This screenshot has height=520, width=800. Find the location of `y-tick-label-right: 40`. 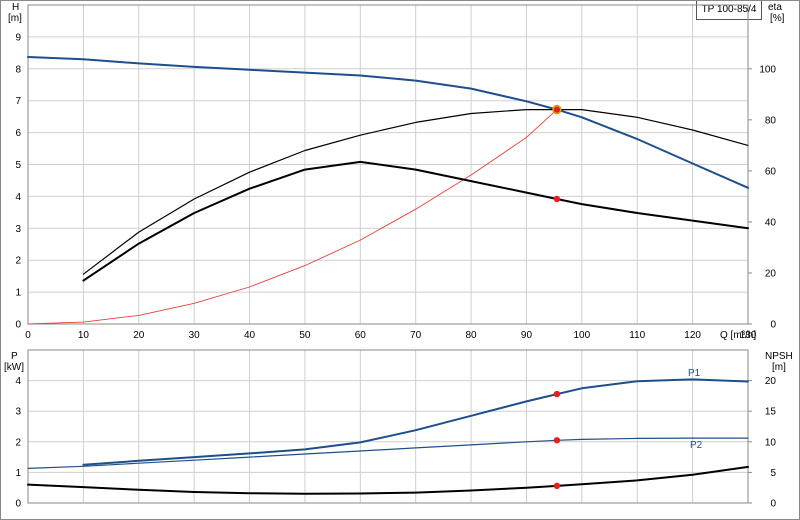

y-tick-label-right: 40 is located at coordinates (771, 222).